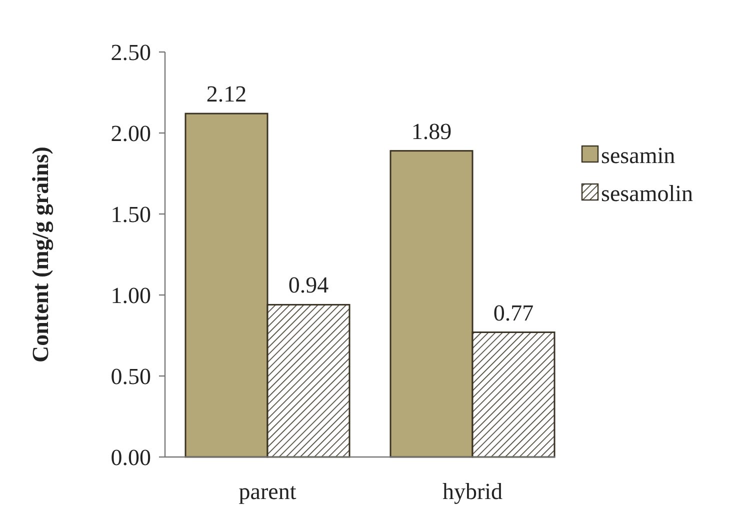 Image resolution: width=748 pixels, height=514 pixels. Describe the element at coordinates (226, 94) in the screenshot. I see `data-label: 2.12` at that location.